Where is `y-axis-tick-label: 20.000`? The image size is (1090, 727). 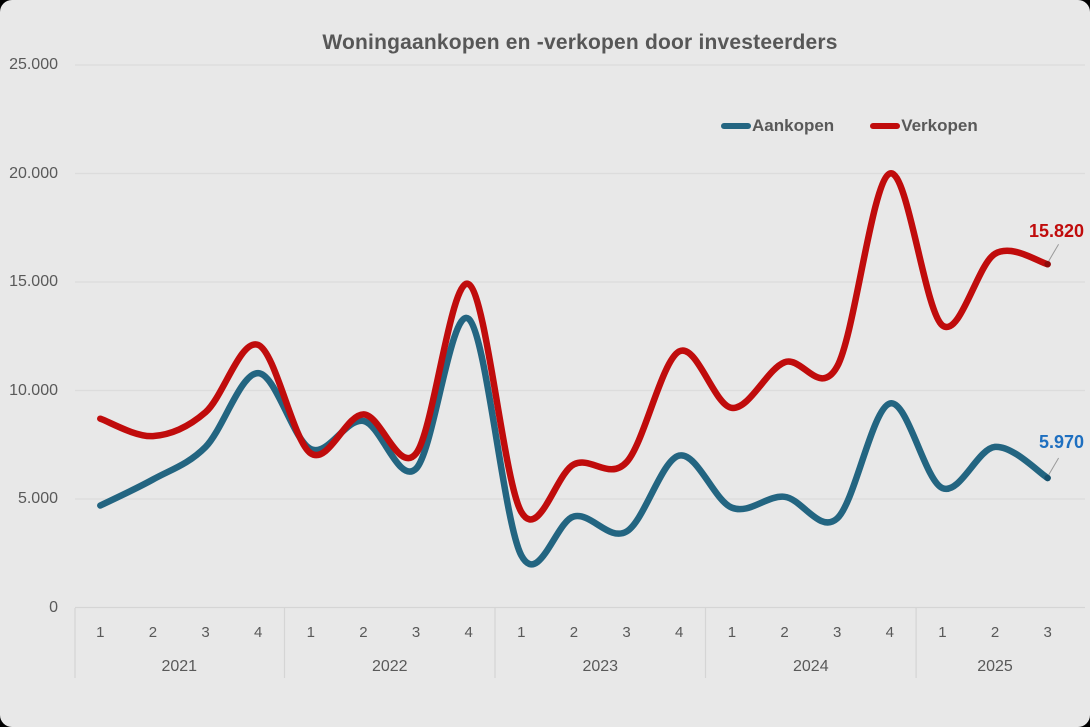 y-axis-tick-label: 20.000 is located at coordinates (33, 173).